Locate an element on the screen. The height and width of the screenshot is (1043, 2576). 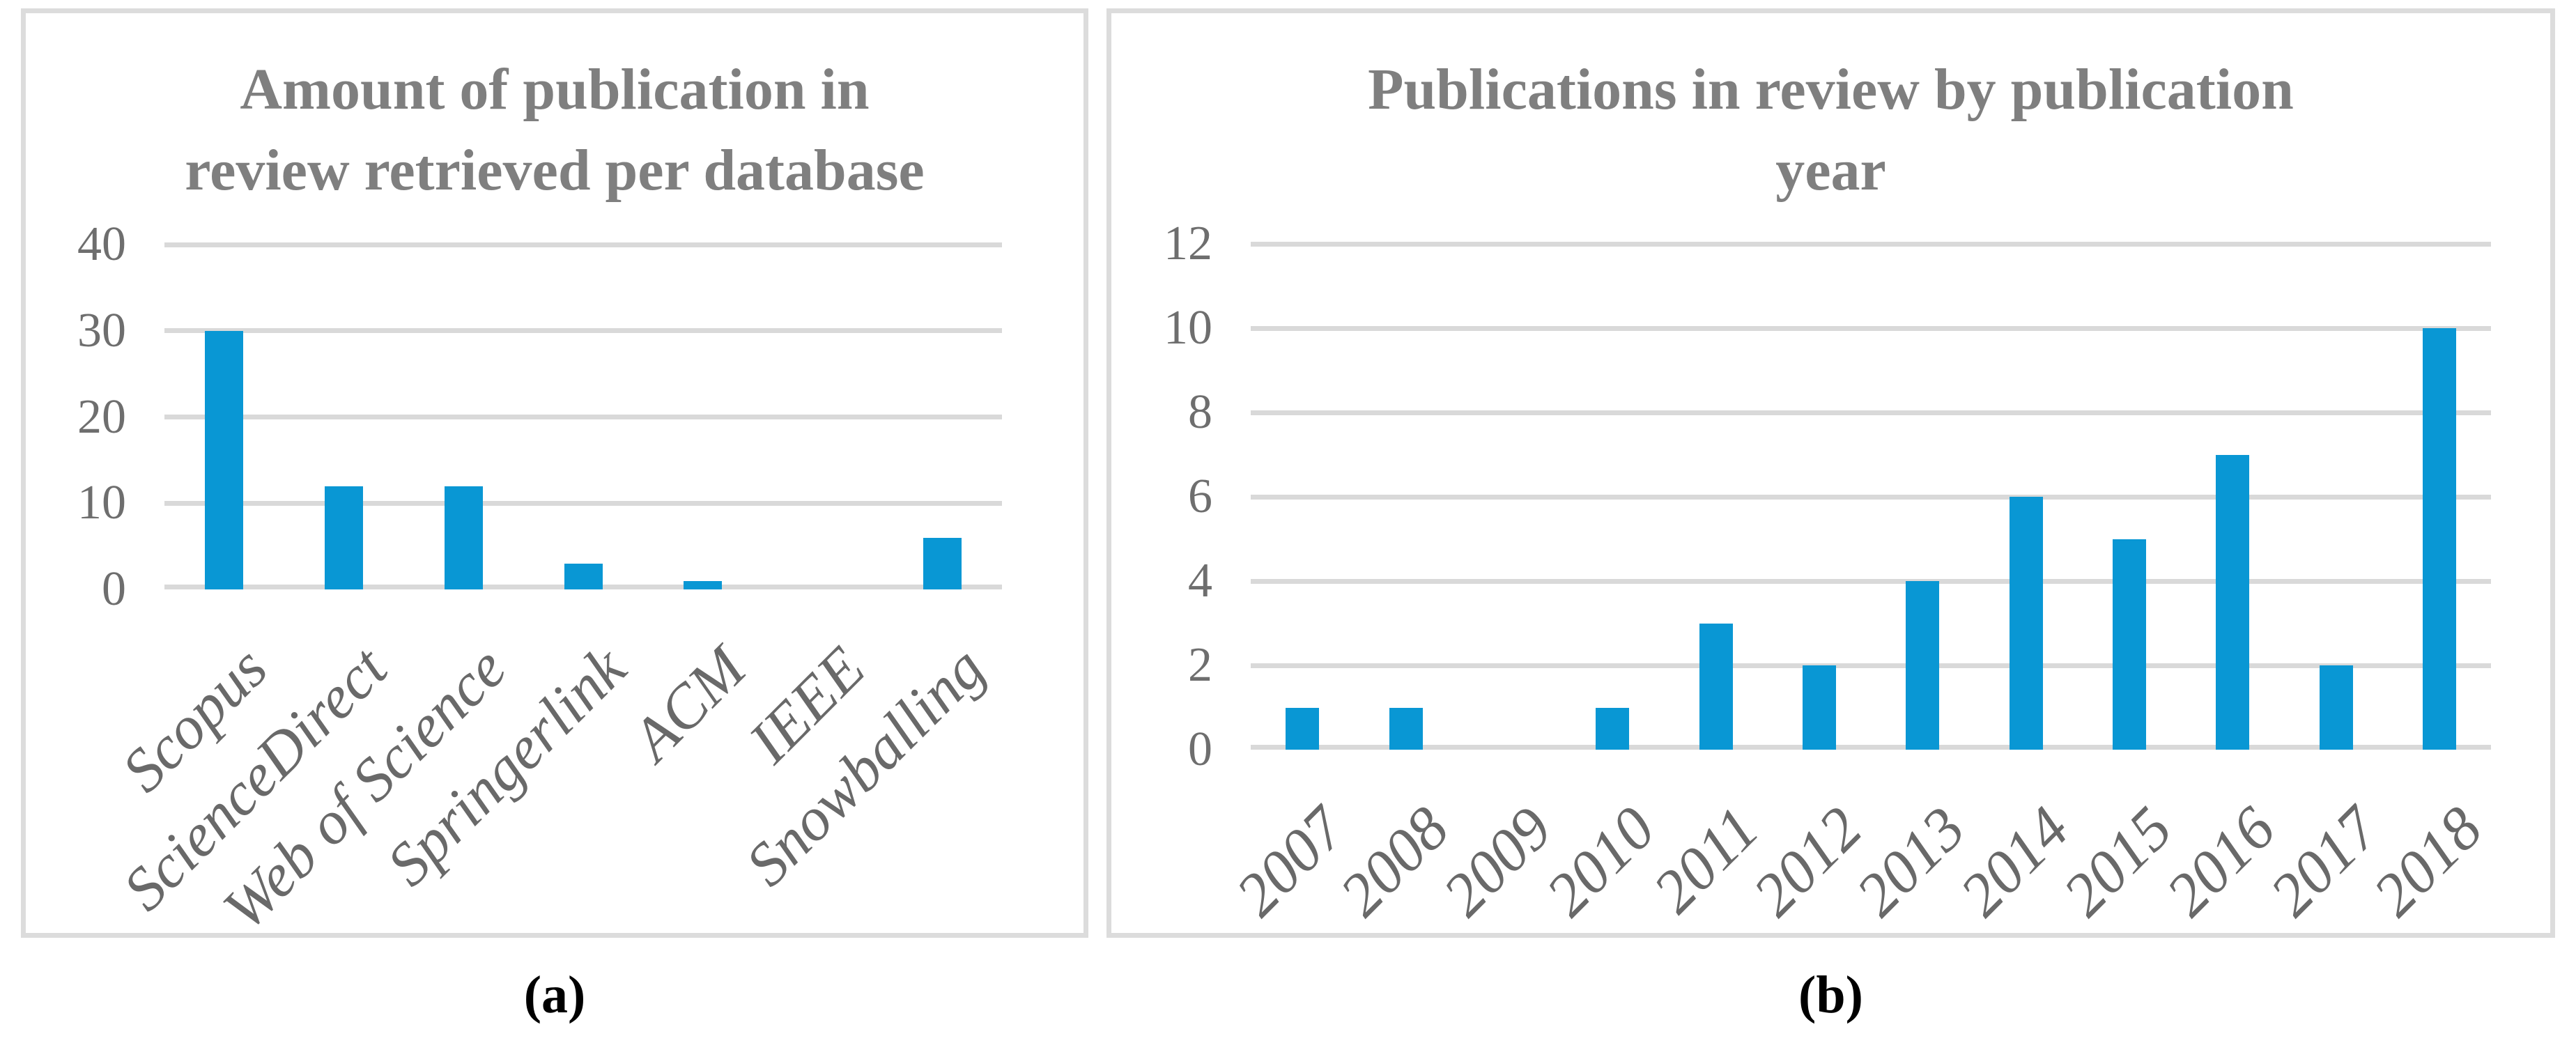
bar-Scopus is located at coordinates (224, 459).